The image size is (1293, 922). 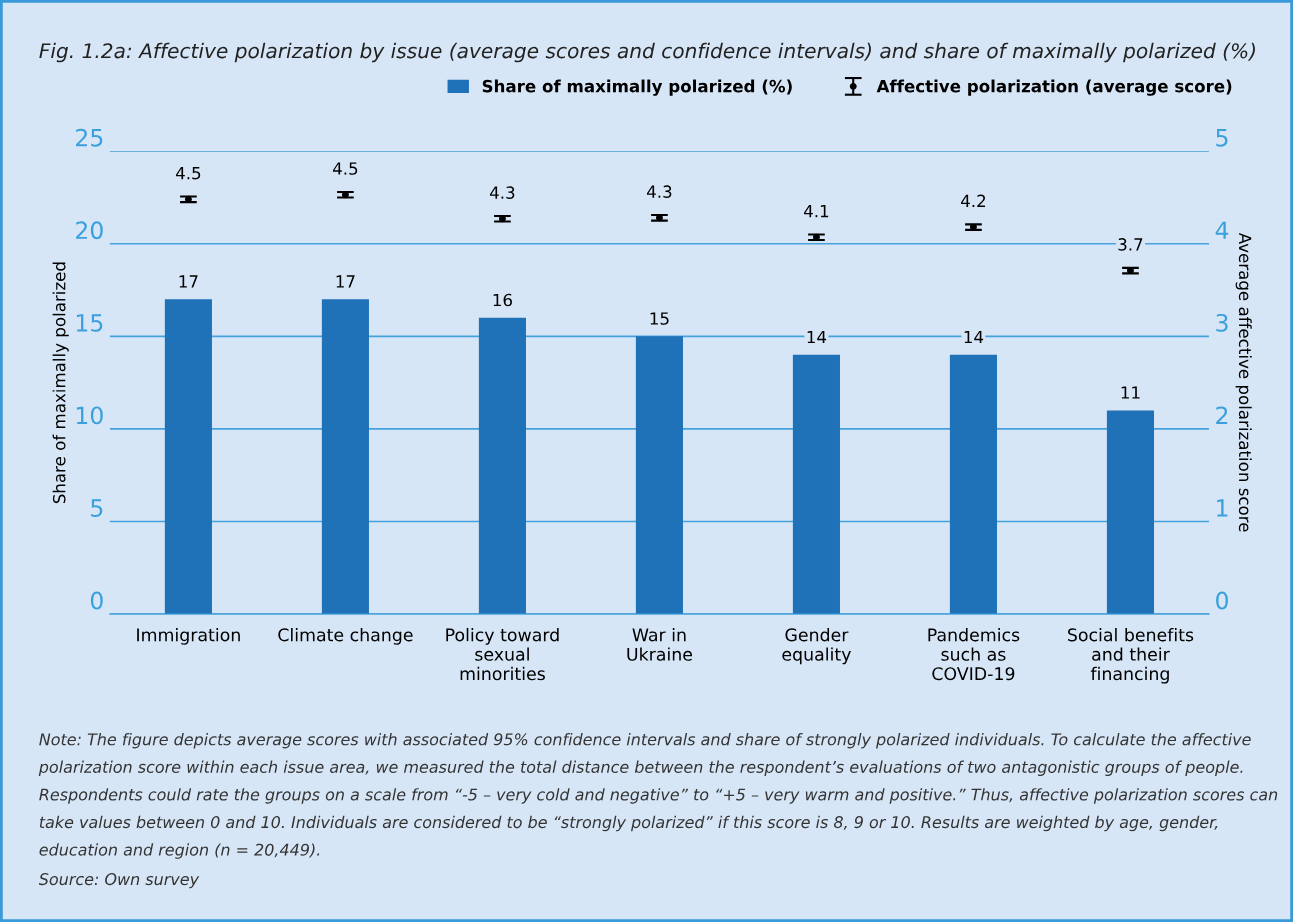 What do you see at coordinates (89, 137) in the screenshot?
I see `y-tick-label: 25` at bounding box center [89, 137].